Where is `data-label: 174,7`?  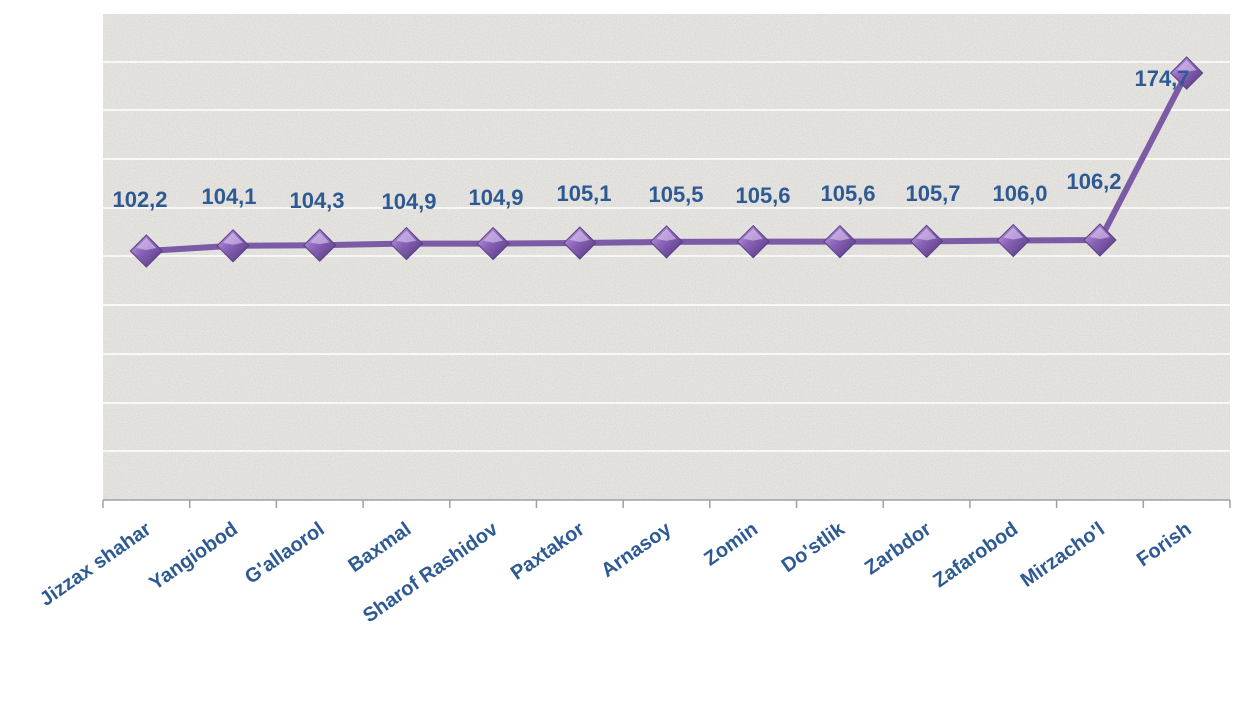 data-label: 174,7 is located at coordinates (1161, 78).